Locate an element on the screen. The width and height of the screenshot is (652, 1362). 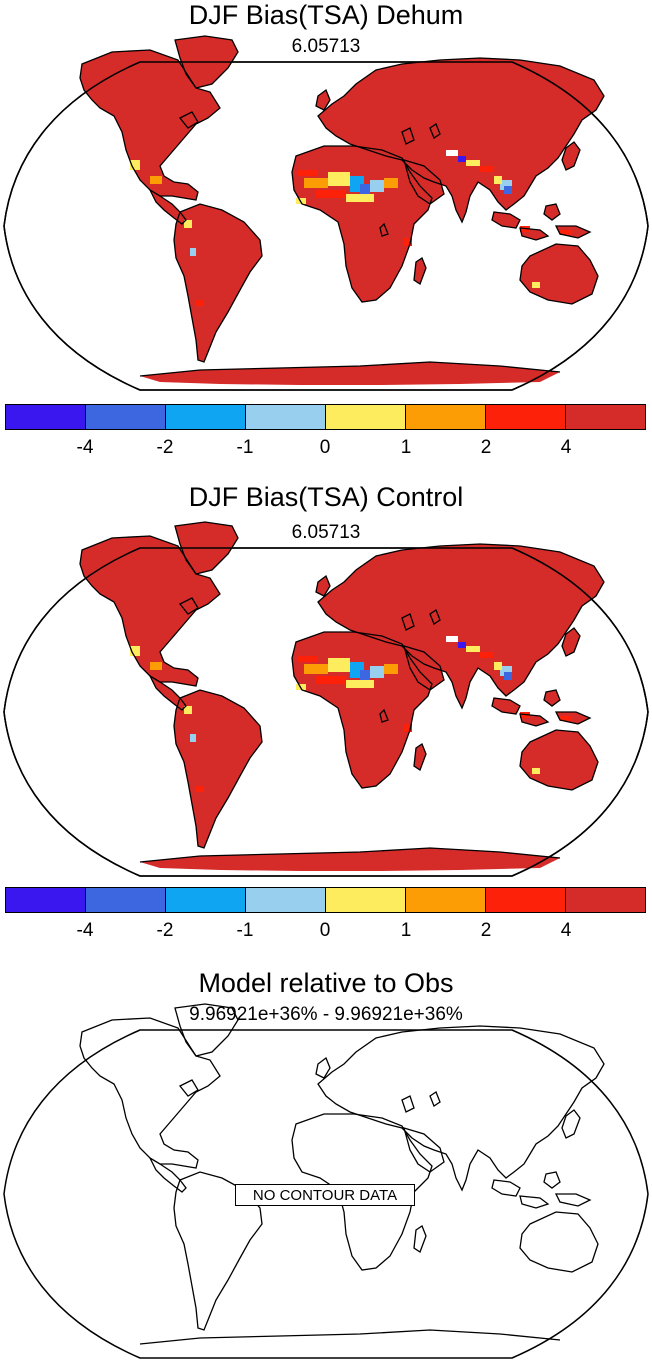
no-contour-data-label: NO CONTOUR DATA is located at coordinates (325, 1195).